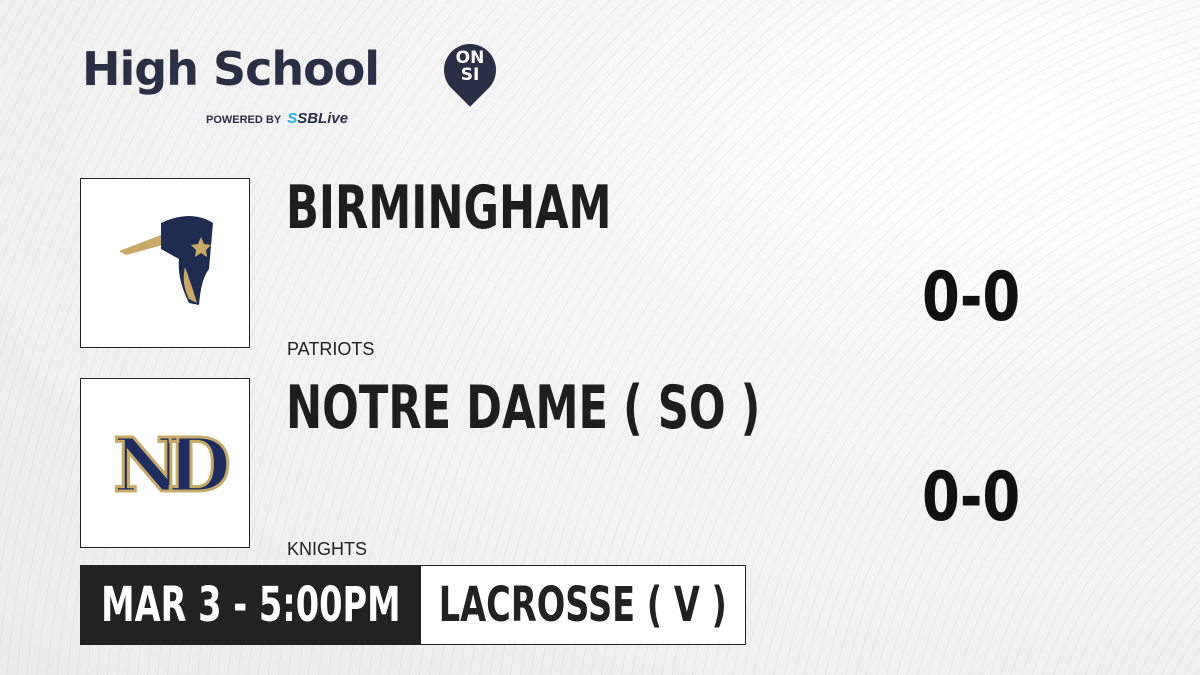 This screenshot has height=675, width=1200. What do you see at coordinates (971, 297) in the screenshot?
I see `team-score-home: 0-0` at bounding box center [971, 297].